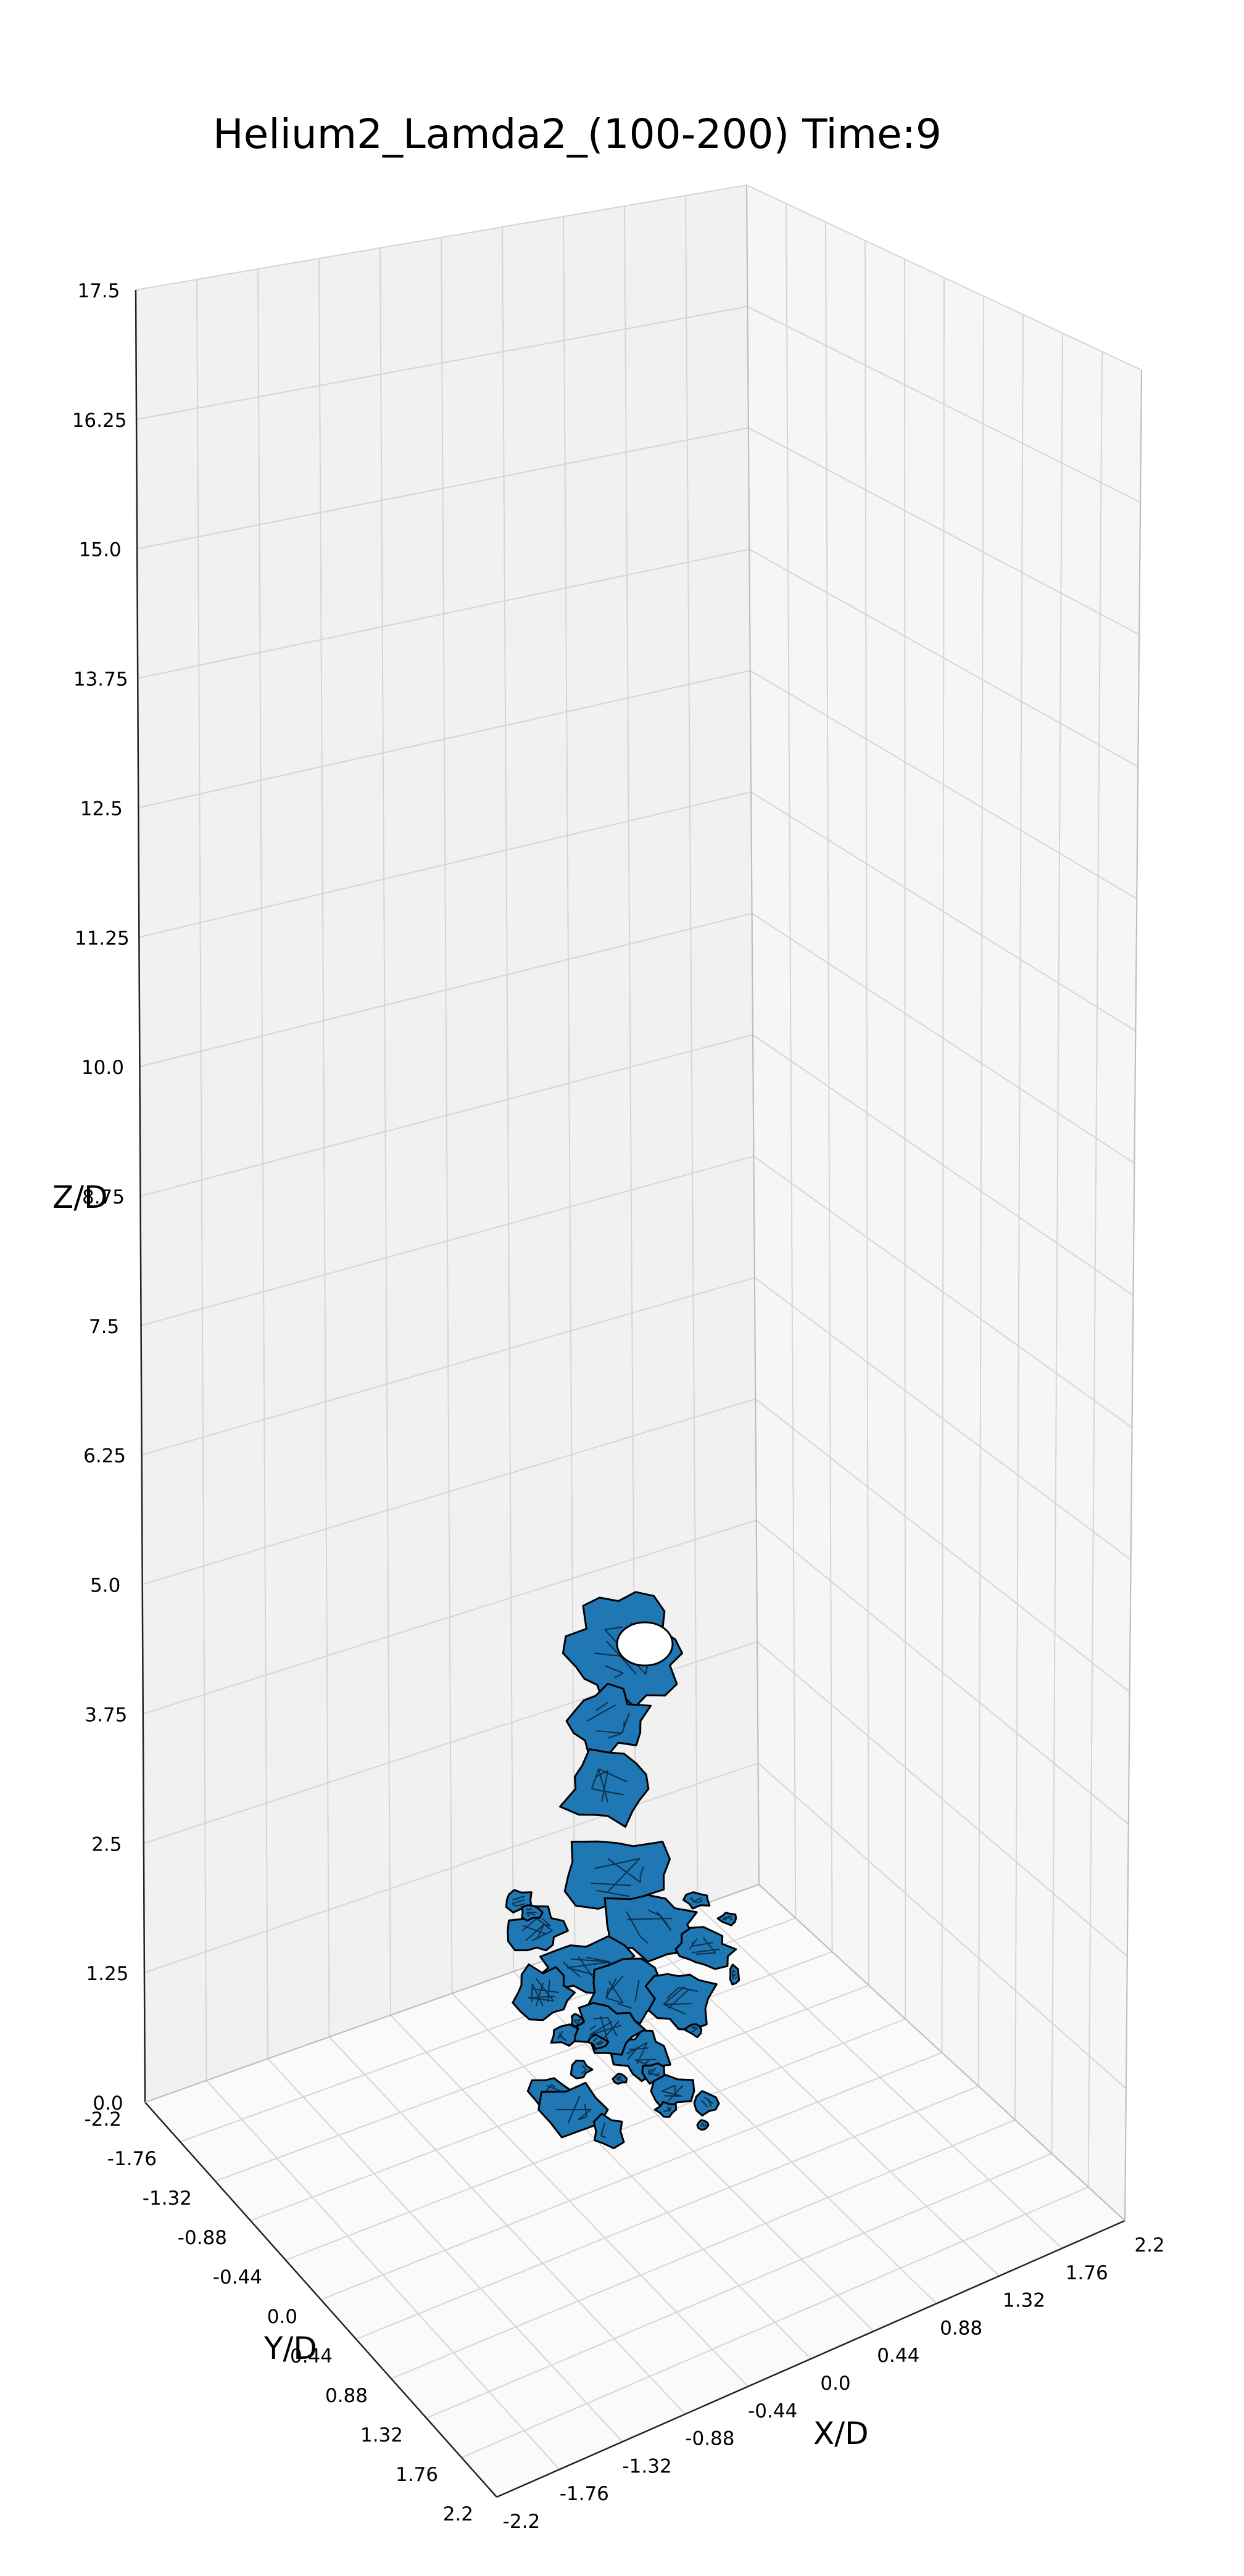  I want to click on z-tick-label: 8.75, so click(104, 1197).